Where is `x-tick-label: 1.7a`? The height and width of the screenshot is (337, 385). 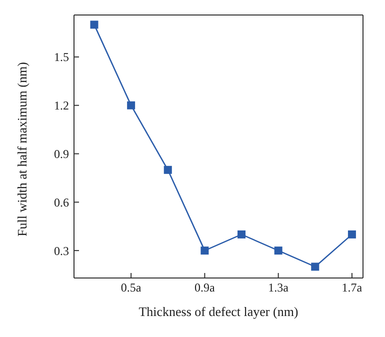 x-tick-label: 1.7a is located at coordinates (352, 287).